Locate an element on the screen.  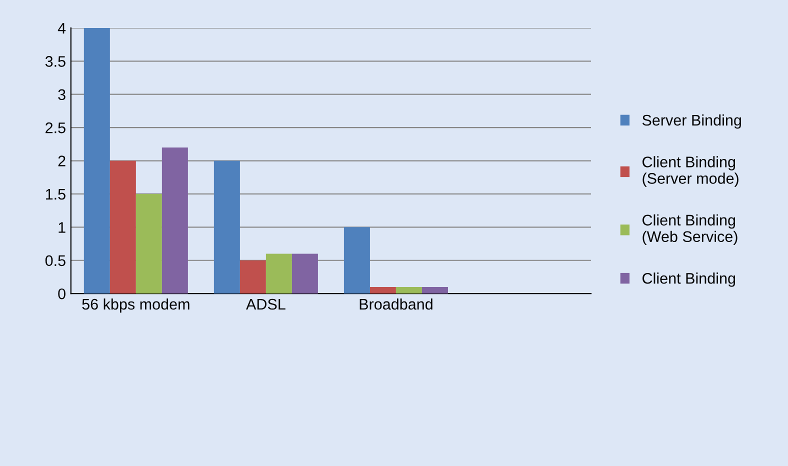
y-tick-label: 1.5 is located at coordinates (56, 194).